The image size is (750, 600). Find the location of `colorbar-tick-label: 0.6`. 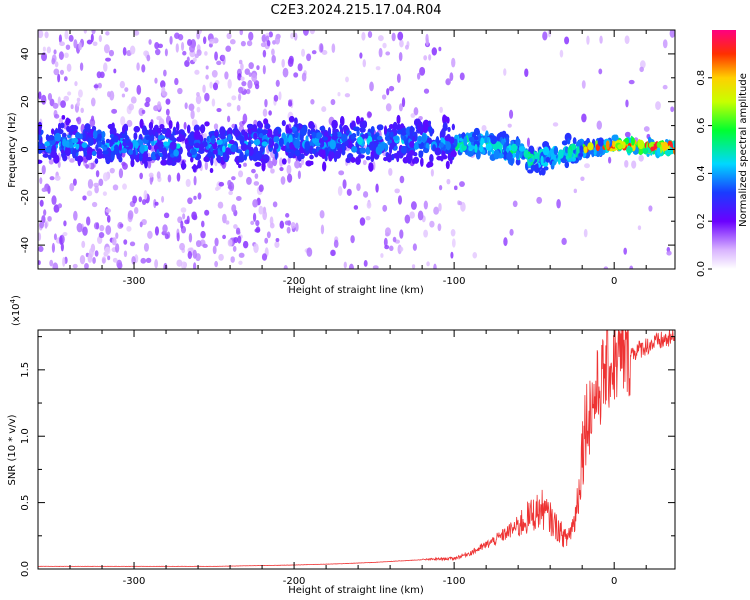

colorbar-tick-label: 0.6 is located at coordinates (701, 126).